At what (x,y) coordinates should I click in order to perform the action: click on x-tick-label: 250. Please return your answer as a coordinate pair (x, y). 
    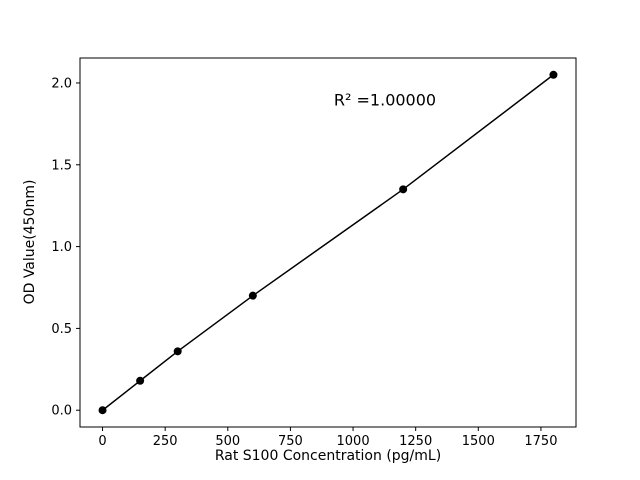
    Looking at the image, I should click on (165, 441).